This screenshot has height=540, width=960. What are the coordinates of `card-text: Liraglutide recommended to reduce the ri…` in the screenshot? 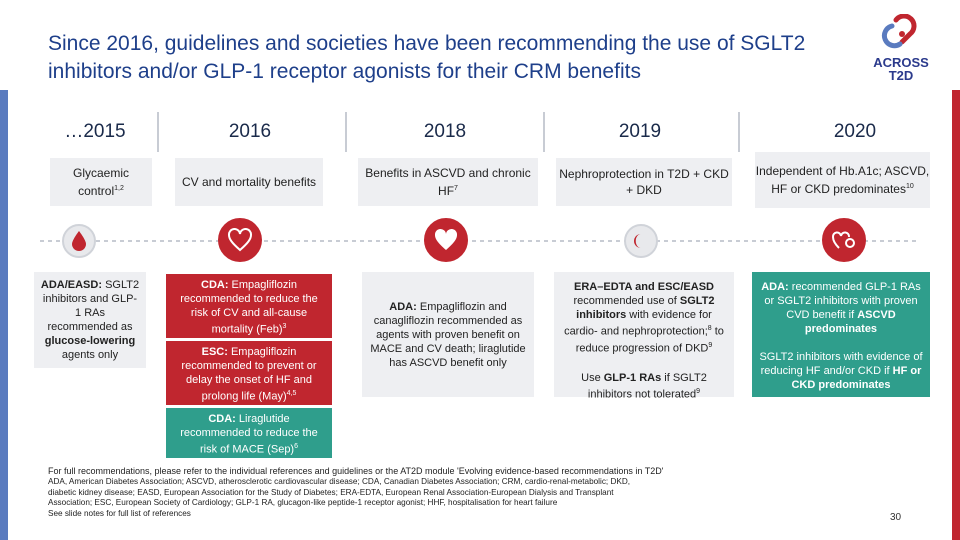 It's located at (249, 434).